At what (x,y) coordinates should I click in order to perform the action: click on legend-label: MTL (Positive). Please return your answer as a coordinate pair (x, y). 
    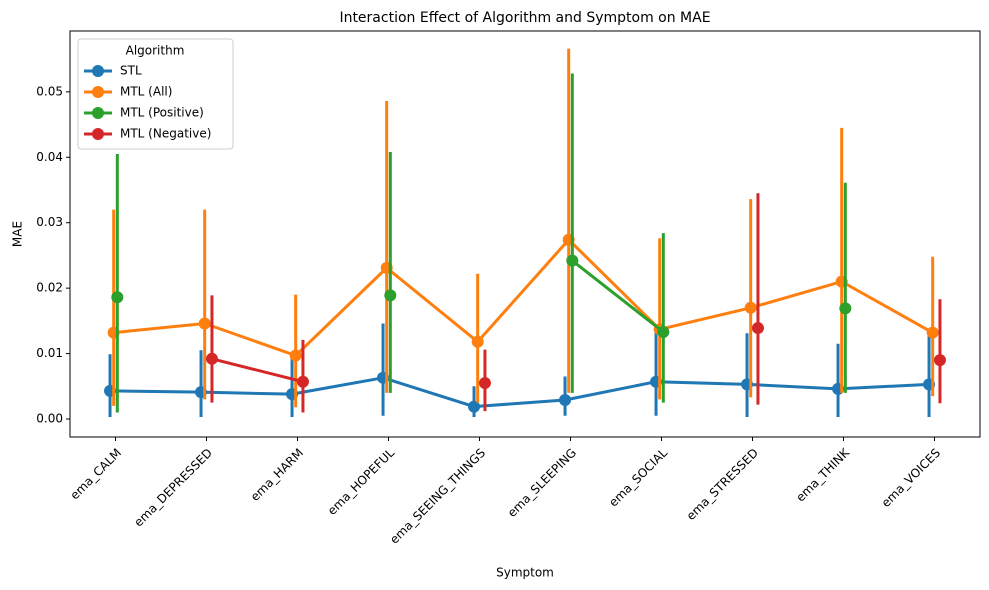
    Looking at the image, I should click on (162, 113).